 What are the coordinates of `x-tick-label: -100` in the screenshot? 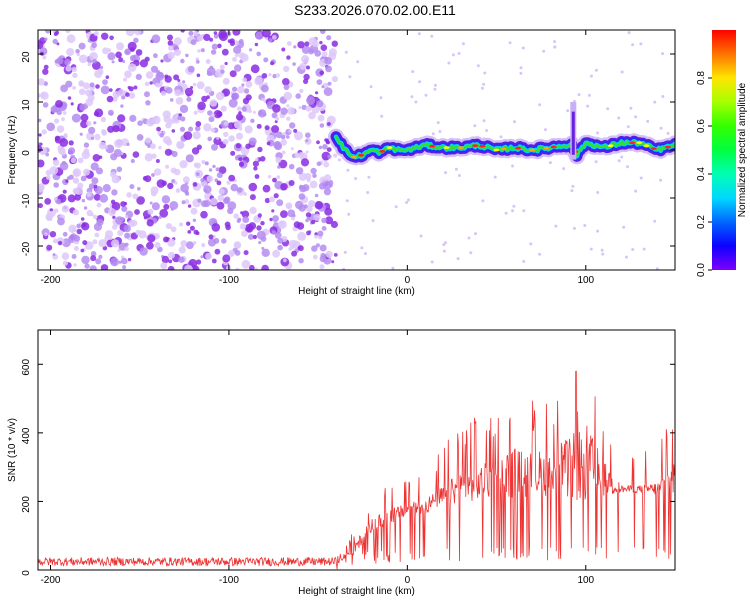 It's located at (229, 580).